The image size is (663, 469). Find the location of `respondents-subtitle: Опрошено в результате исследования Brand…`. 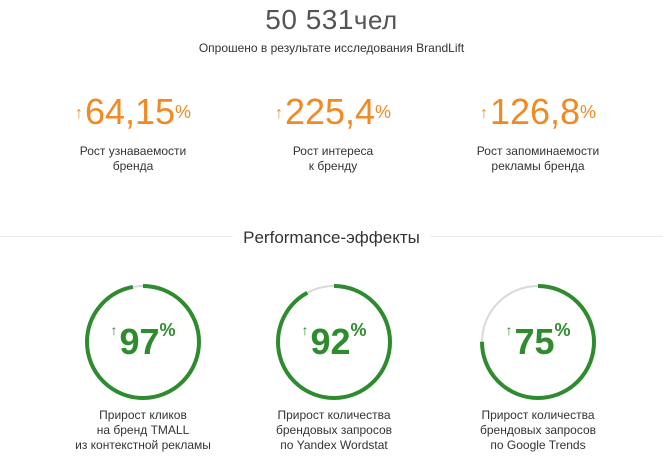

respondents-subtitle: Опрошено в результате исследования Brand… is located at coordinates (331, 48).